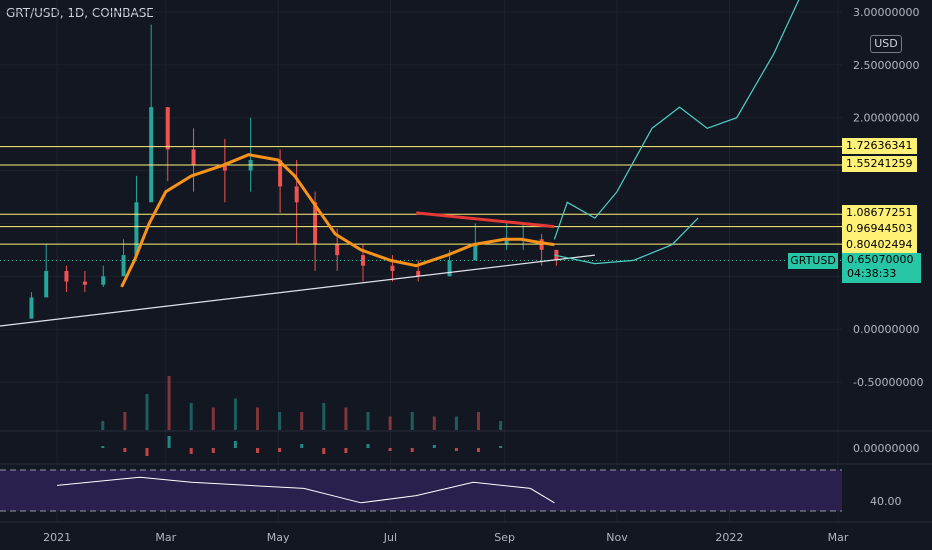 This screenshot has height=550, width=932. I want to click on macd-histogram, so click(302, 446).